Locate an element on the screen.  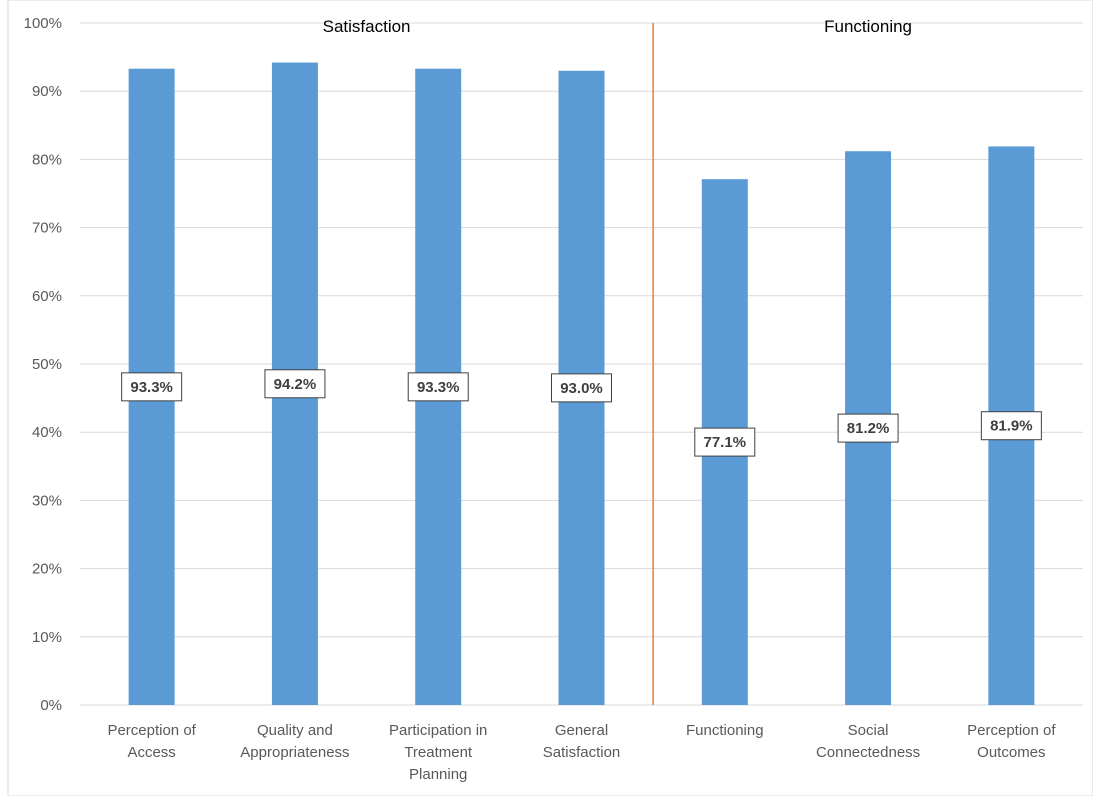
data-label: 77.1% is located at coordinates (725, 442).